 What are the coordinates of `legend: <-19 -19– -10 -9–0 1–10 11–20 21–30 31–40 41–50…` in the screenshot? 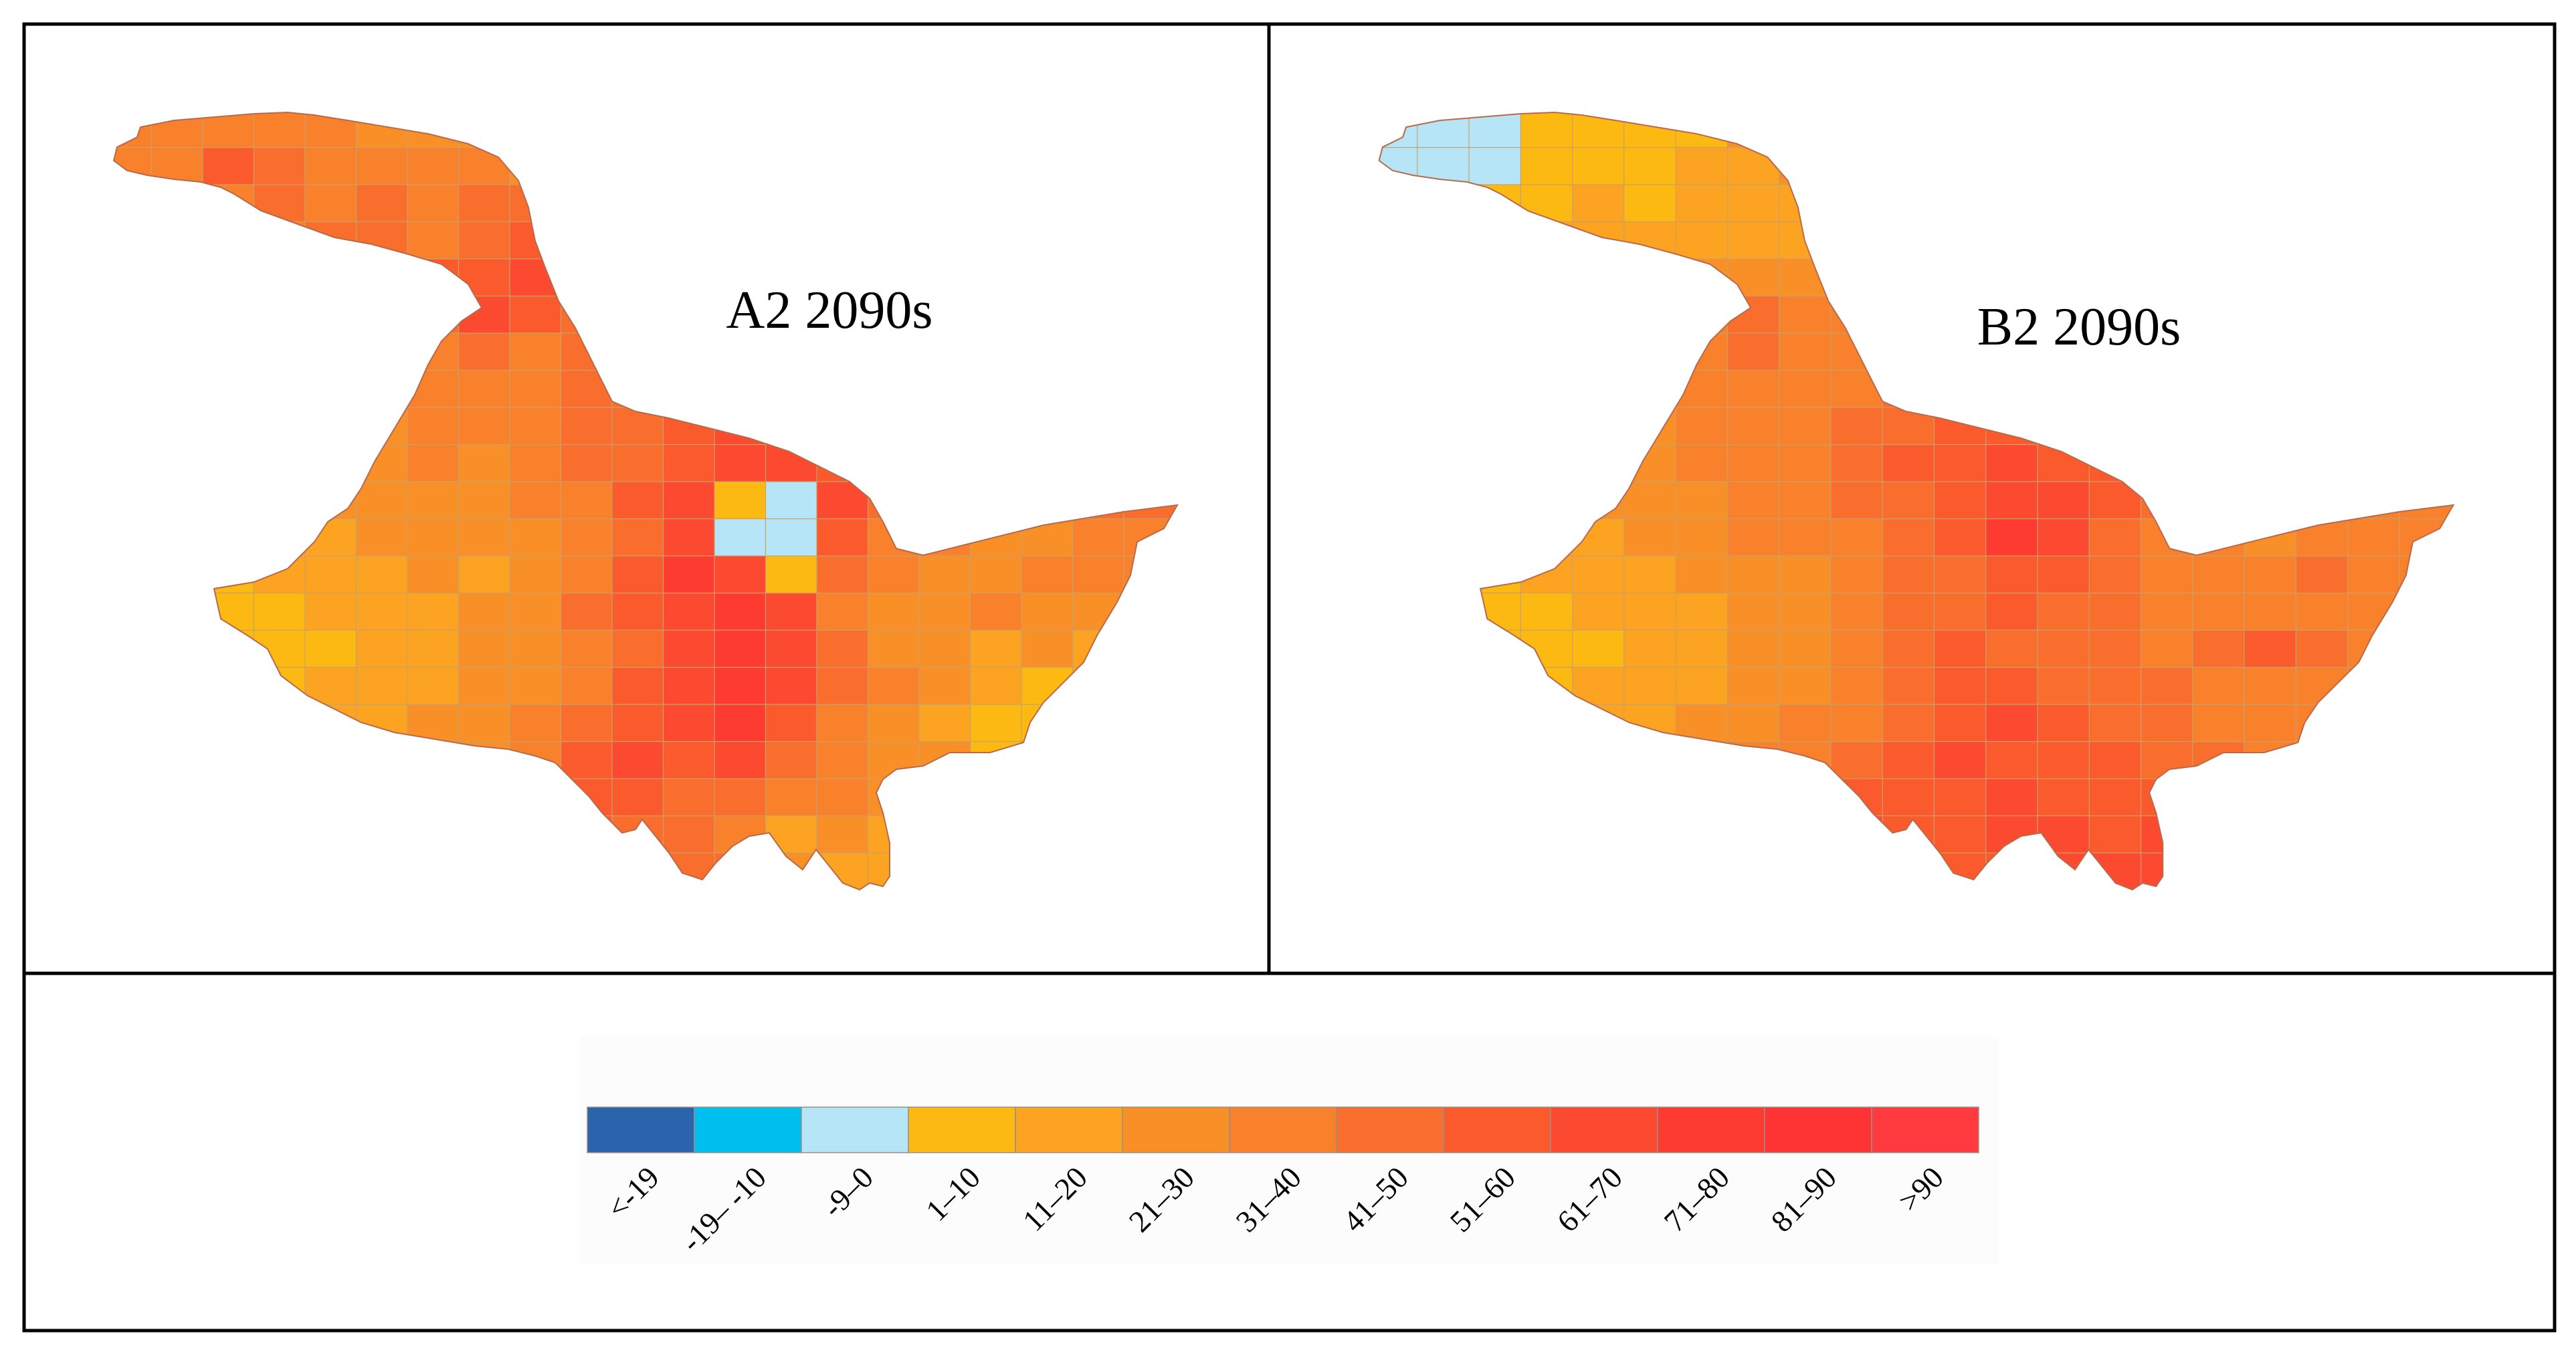 It's located at (1290, 1150).